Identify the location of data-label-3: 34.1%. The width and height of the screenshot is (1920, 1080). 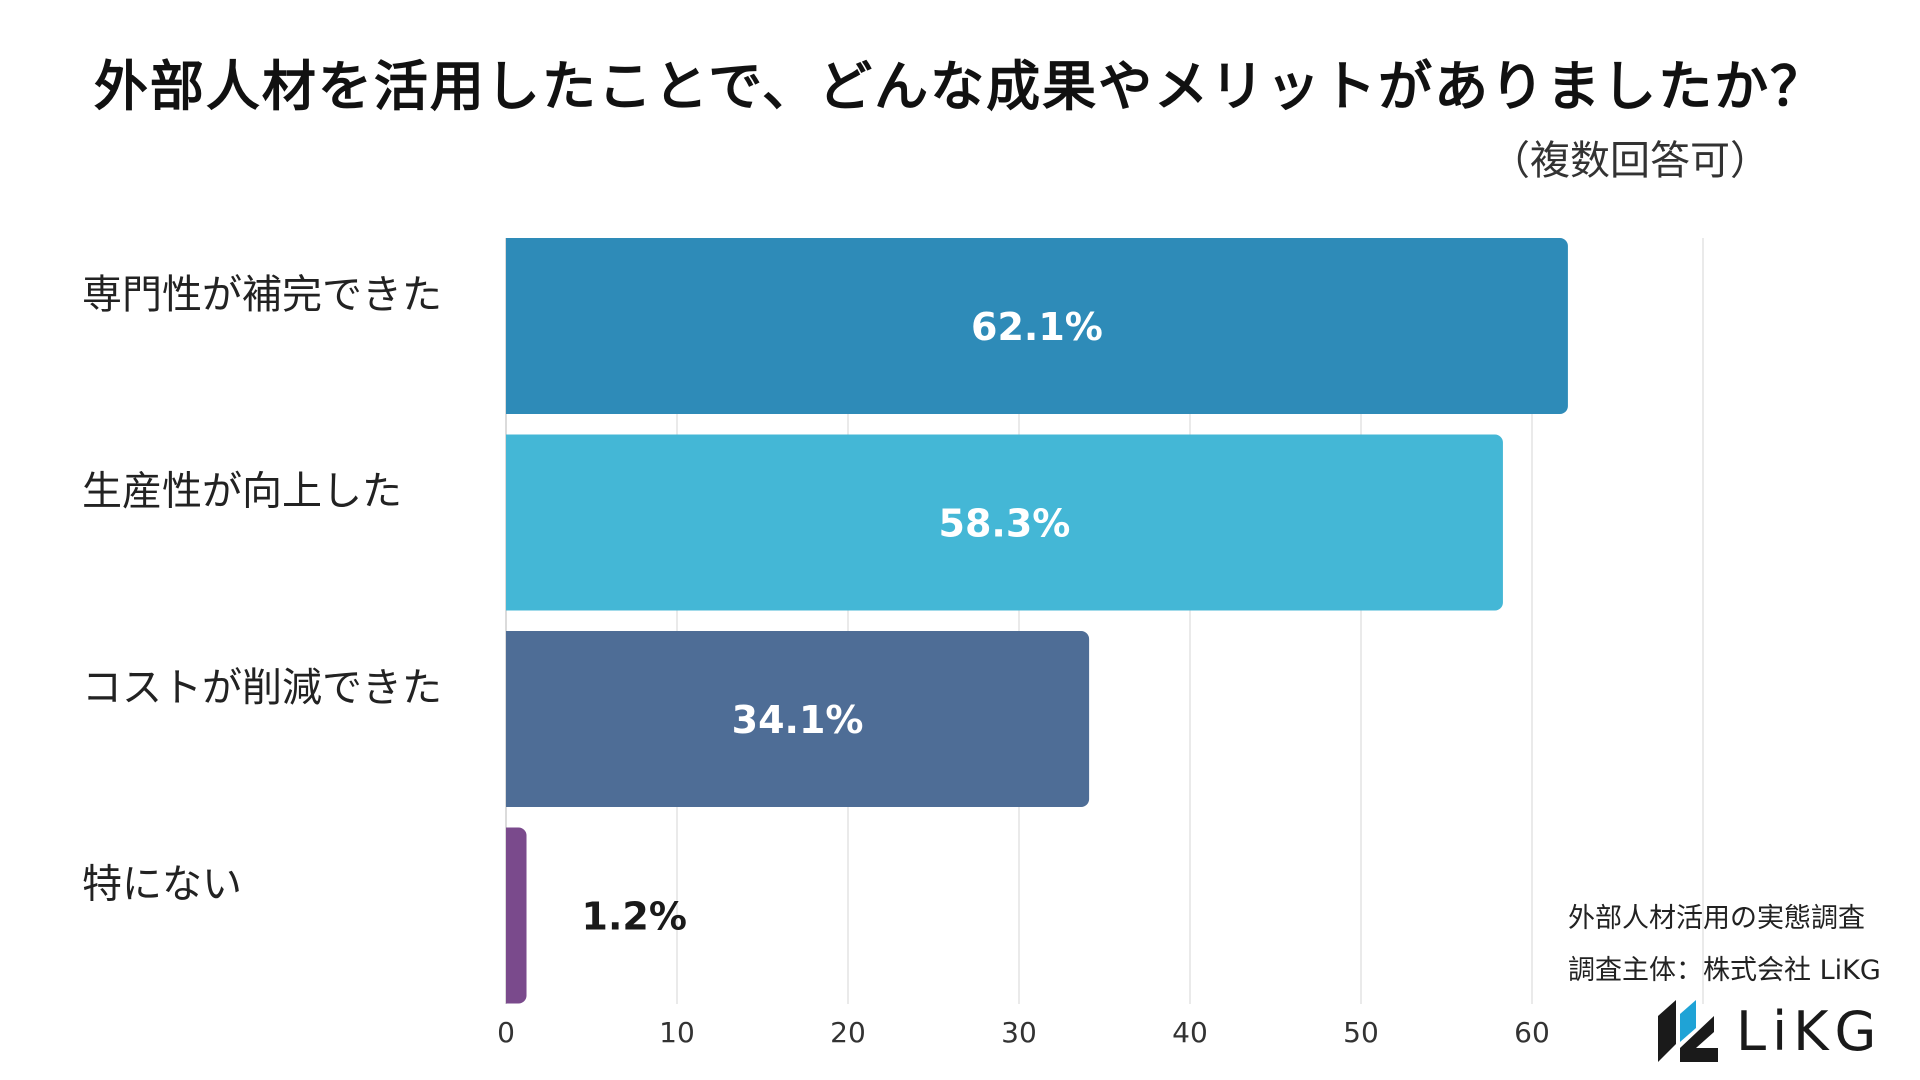
(798, 720).